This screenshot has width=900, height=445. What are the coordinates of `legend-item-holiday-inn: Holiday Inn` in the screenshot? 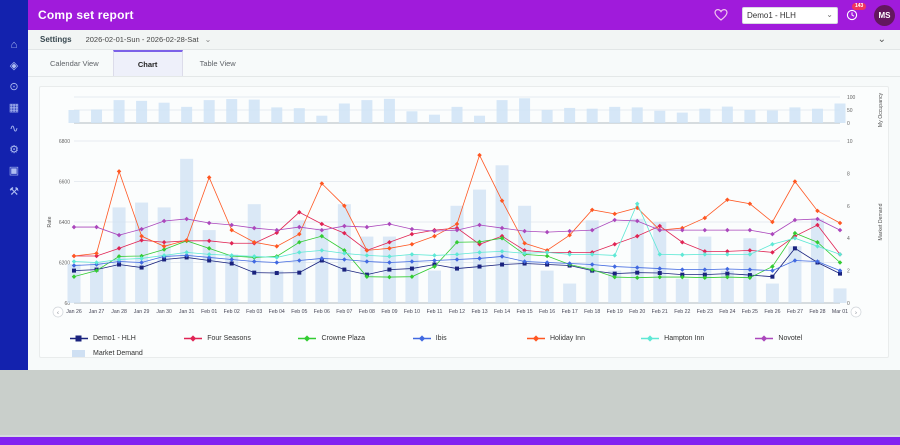 It's located at (583, 338).